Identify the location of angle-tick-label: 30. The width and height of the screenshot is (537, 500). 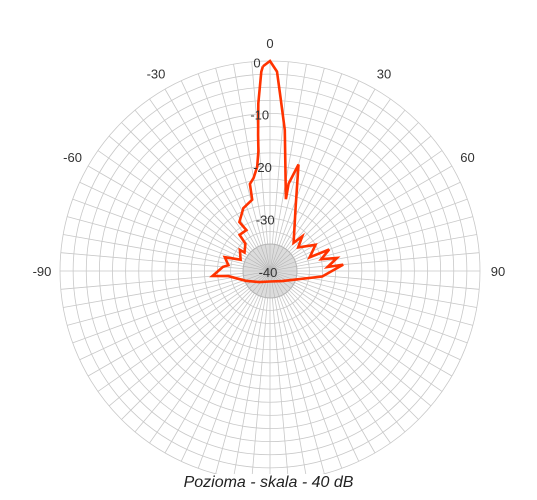
(384, 74).